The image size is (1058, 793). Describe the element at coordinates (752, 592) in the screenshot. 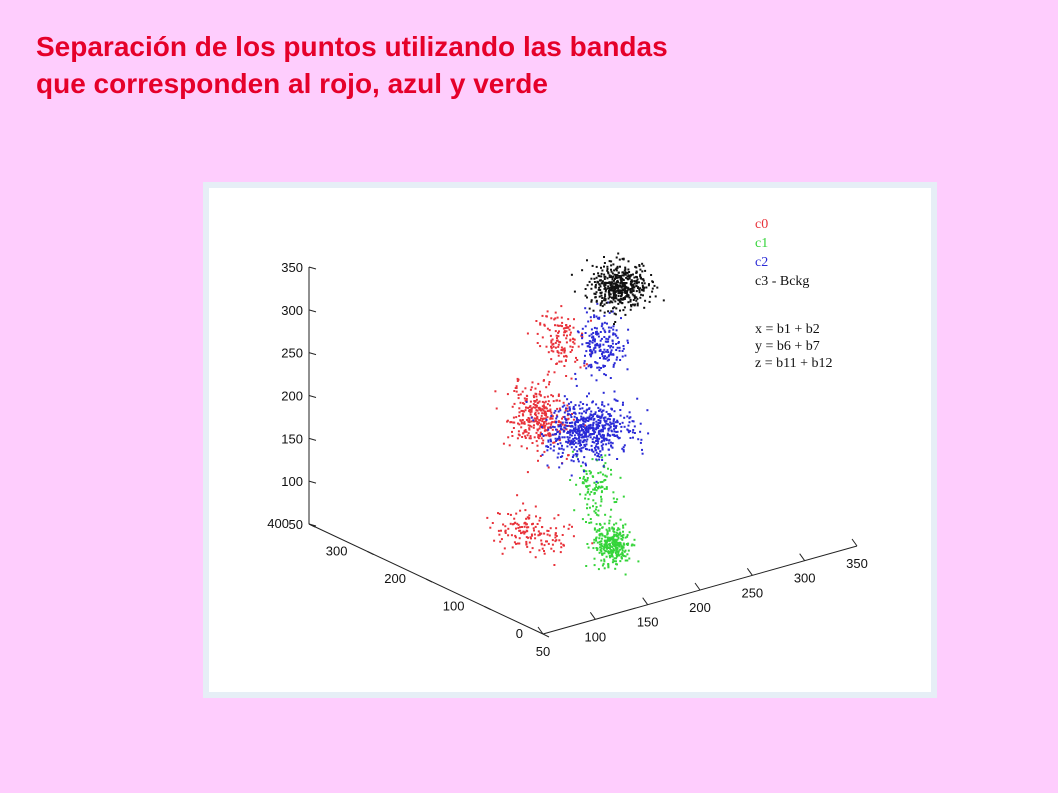

I see `y-tick-label: 250` at that location.